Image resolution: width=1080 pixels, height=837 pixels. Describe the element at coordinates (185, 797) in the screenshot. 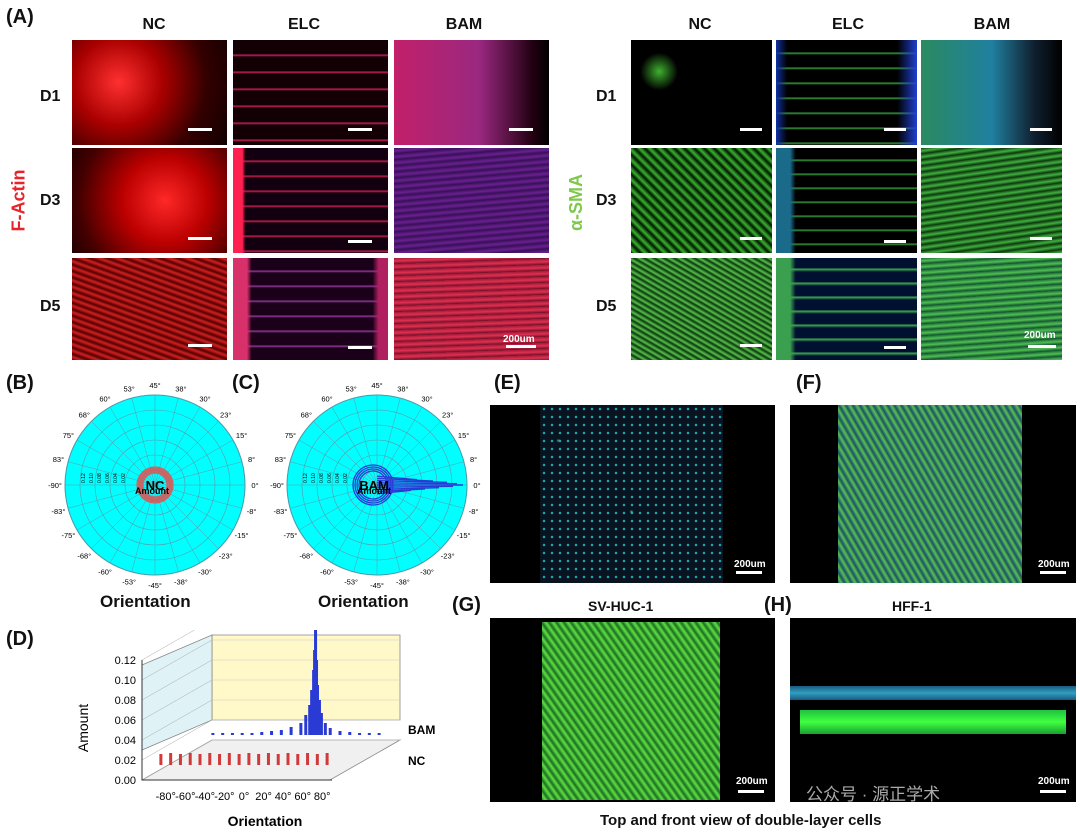

I see `x-tick-label: -60°` at that location.